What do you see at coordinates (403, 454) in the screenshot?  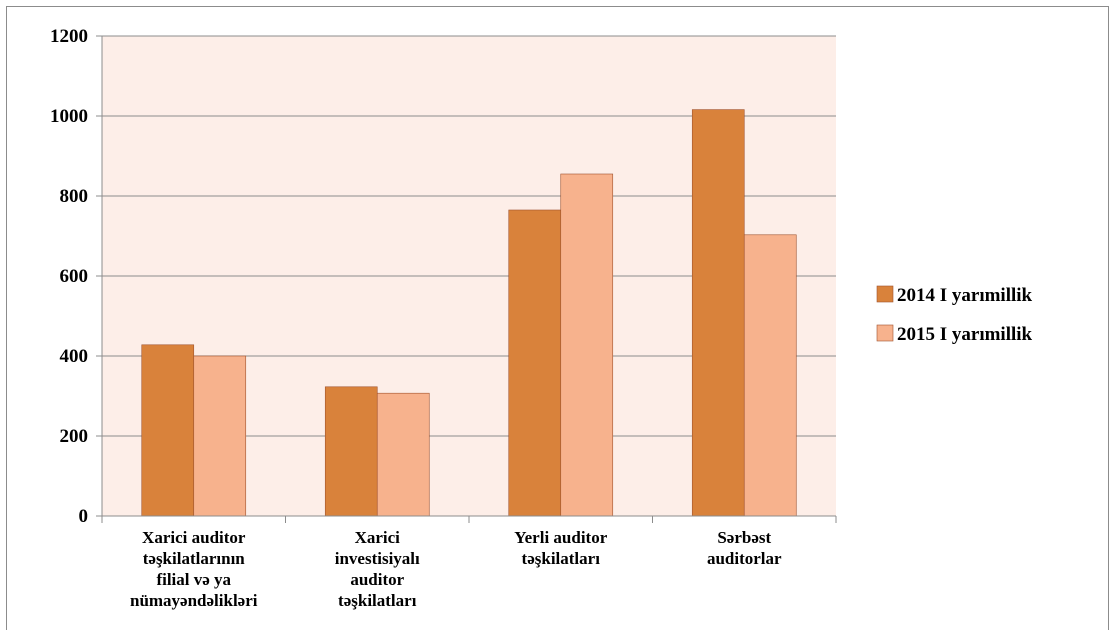 I see `bar-2015-cat2` at bounding box center [403, 454].